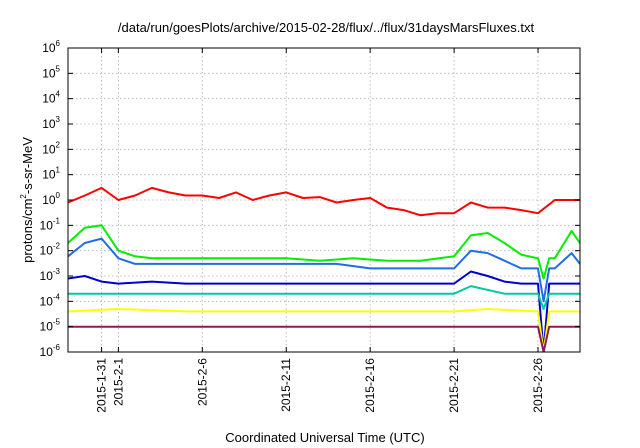  Describe the element at coordinates (370, 385) in the screenshot. I see `x-tick-label: 2015-2-16` at that location.